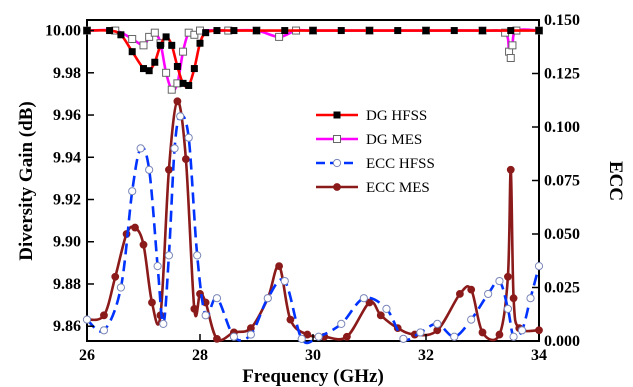  I want to click on series-line-dg-hfss, so click(312, 58).